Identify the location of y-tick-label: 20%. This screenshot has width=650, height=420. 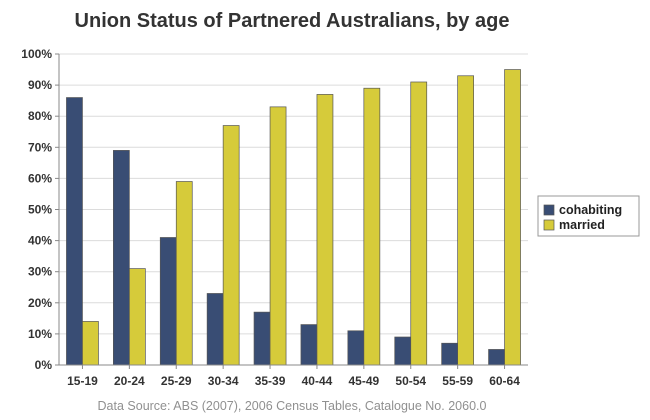
(40, 303).